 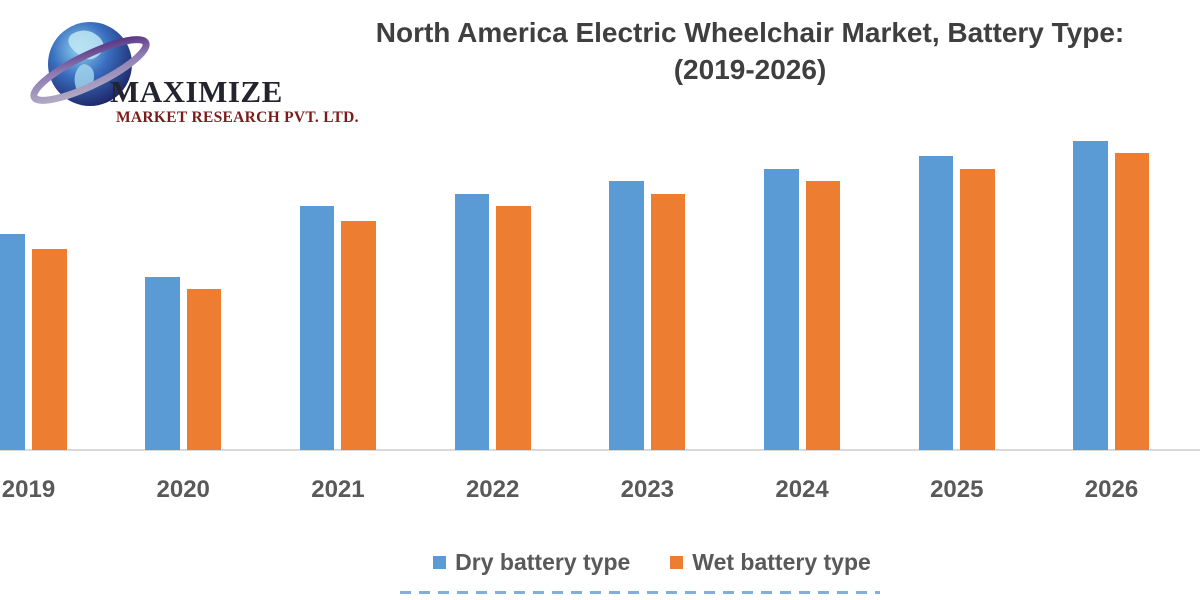 I want to click on bar-2025-dry, so click(x=936, y=303).